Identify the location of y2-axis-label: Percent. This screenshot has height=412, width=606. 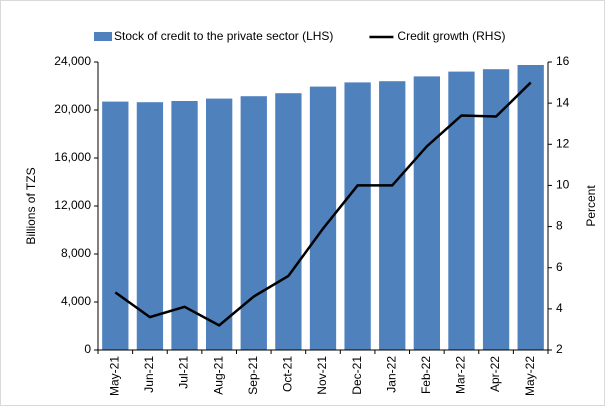
(591, 206).